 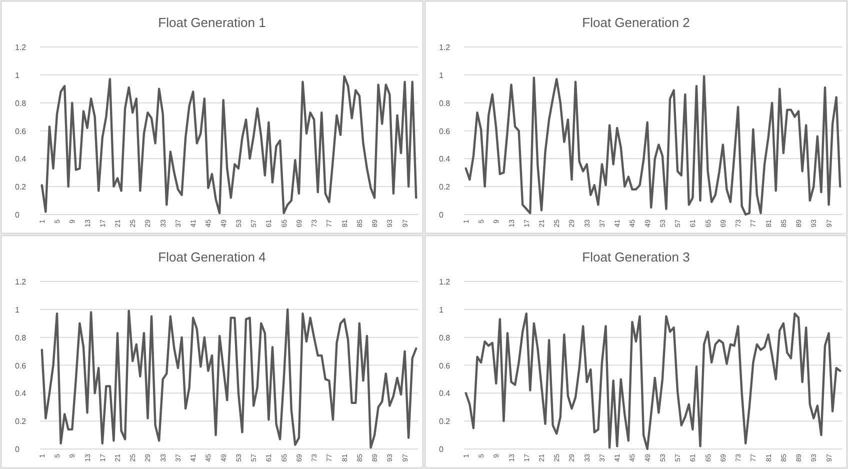 What do you see at coordinates (212, 22) in the screenshot?
I see `chart-title: Float Generation 1` at bounding box center [212, 22].